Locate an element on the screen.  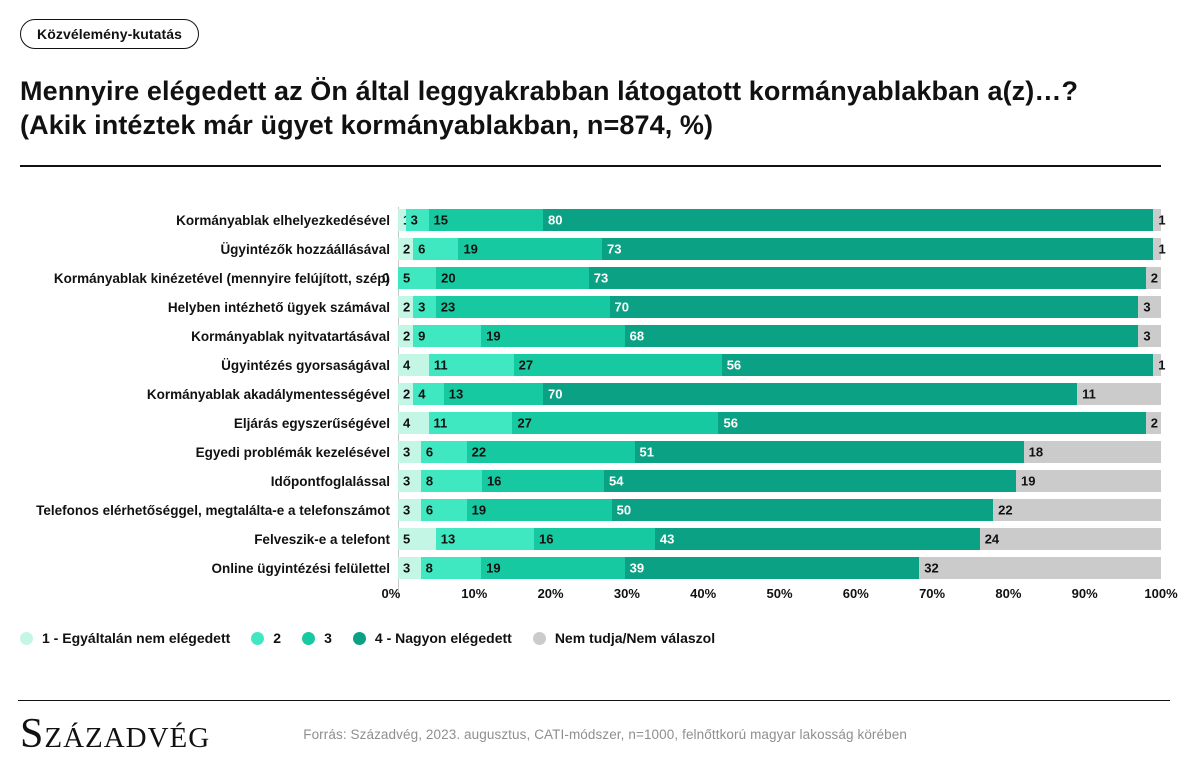
segment-value-label: 5 is located at coordinates (407, 278).